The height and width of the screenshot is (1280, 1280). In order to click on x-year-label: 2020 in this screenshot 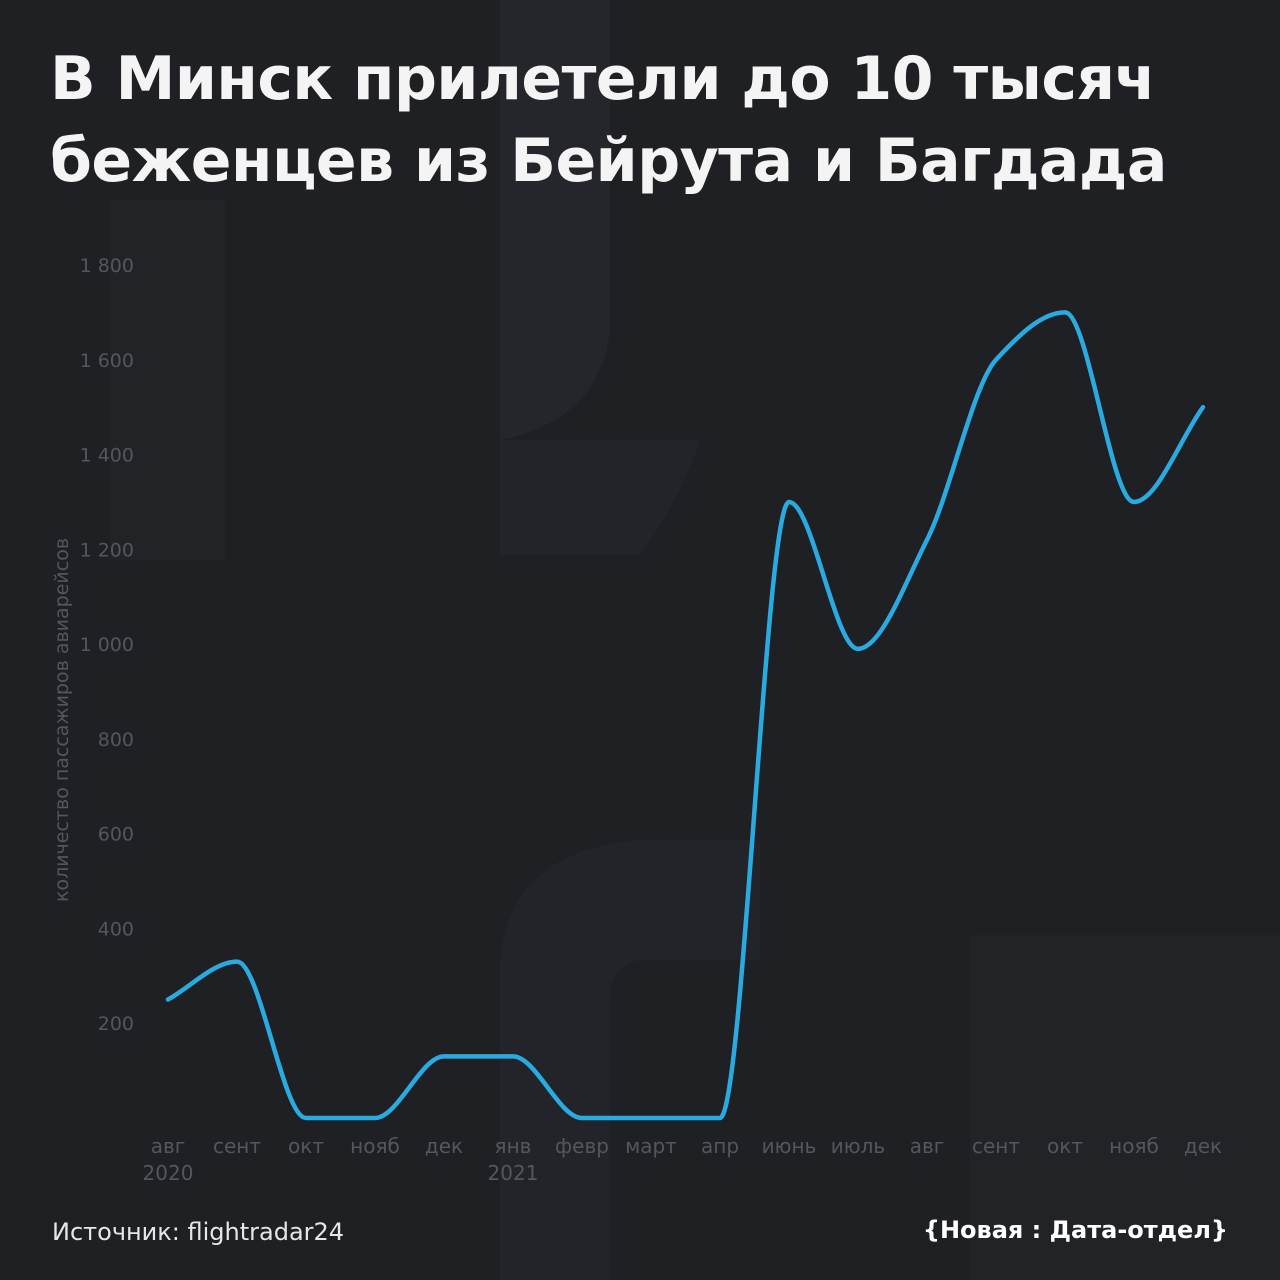, I will do `click(168, 1173)`.